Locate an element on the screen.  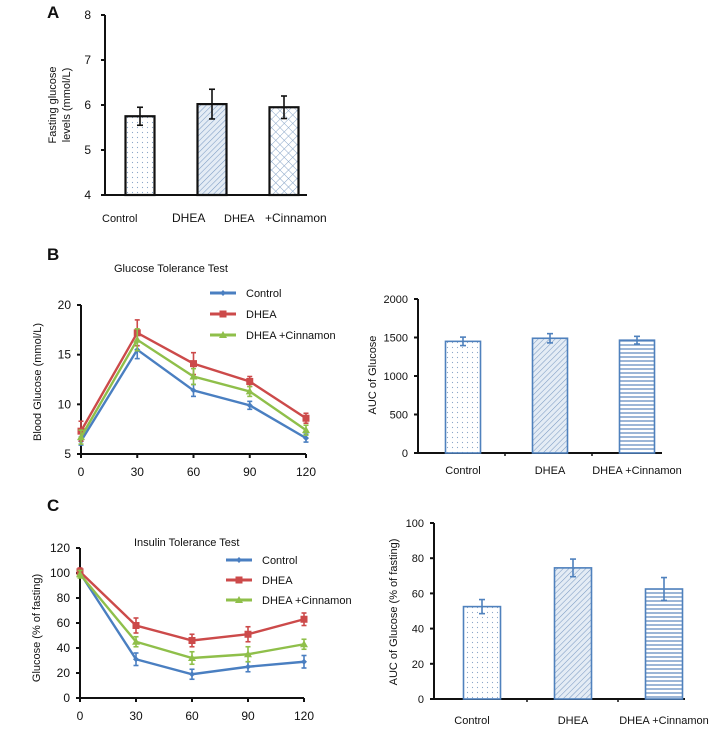
chart-b-title: Glucose Tolerance Test is located at coordinates (171, 269).